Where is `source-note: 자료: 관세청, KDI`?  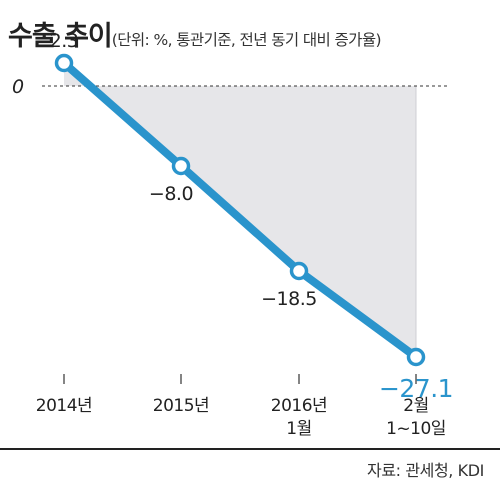
source-note: 자료: 관세청, KDI is located at coordinates (425, 470).